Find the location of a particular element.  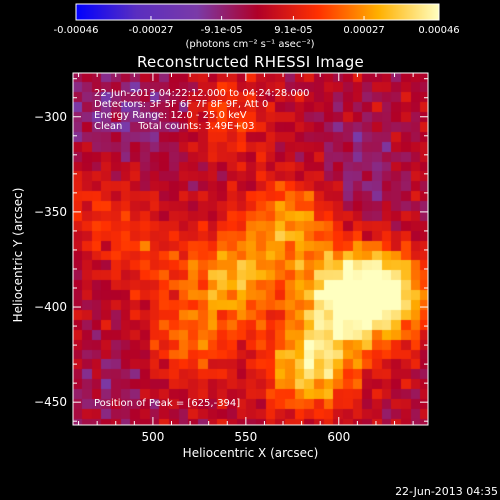

y-tick-label: −400 is located at coordinates (50, 307).